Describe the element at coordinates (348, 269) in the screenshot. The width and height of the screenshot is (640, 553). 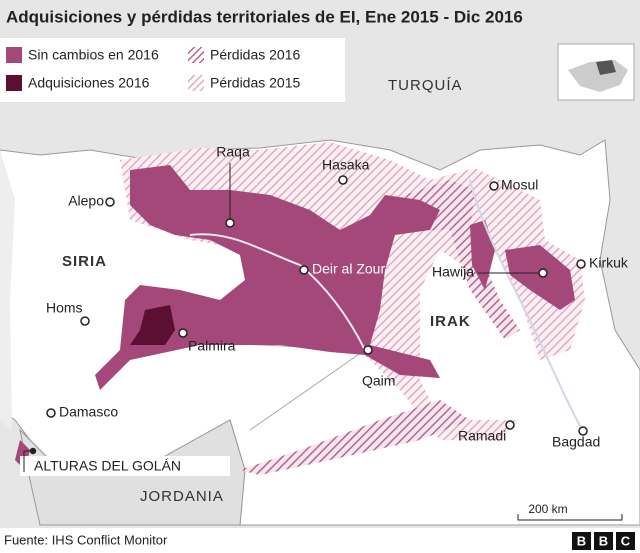
I see `city-label: Deir al Zour` at that location.